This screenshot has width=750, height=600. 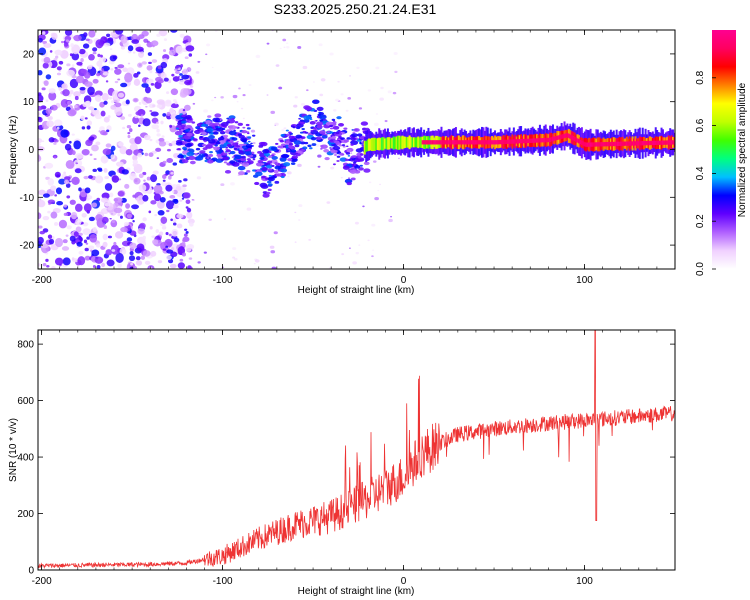 What do you see at coordinates (404, 280) in the screenshot?
I see `spectrogram-xtick-label: 0` at bounding box center [404, 280].